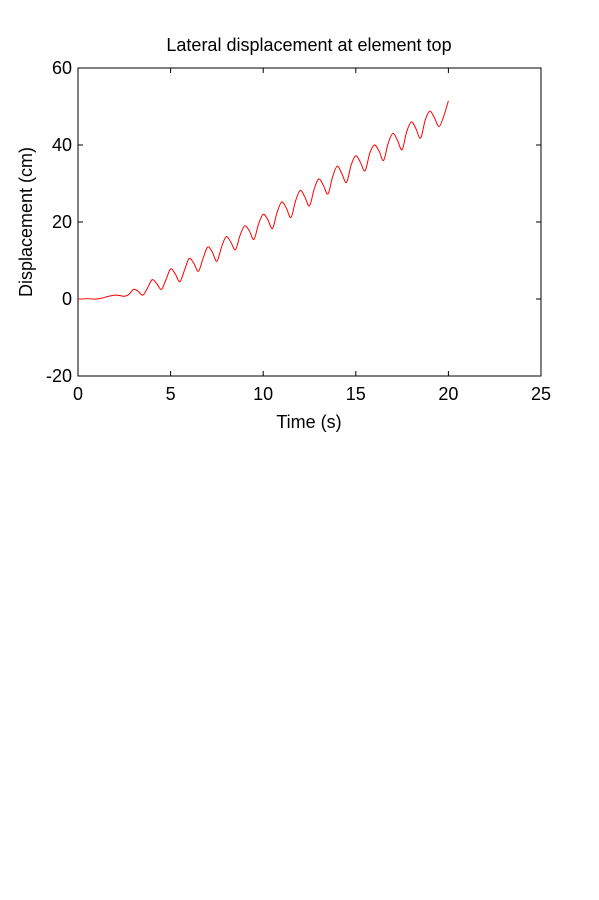 The image size is (599, 900). What do you see at coordinates (308, 422) in the screenshot?
I see `x-axis-label: Time (s)` at bounding box center [308, 422].